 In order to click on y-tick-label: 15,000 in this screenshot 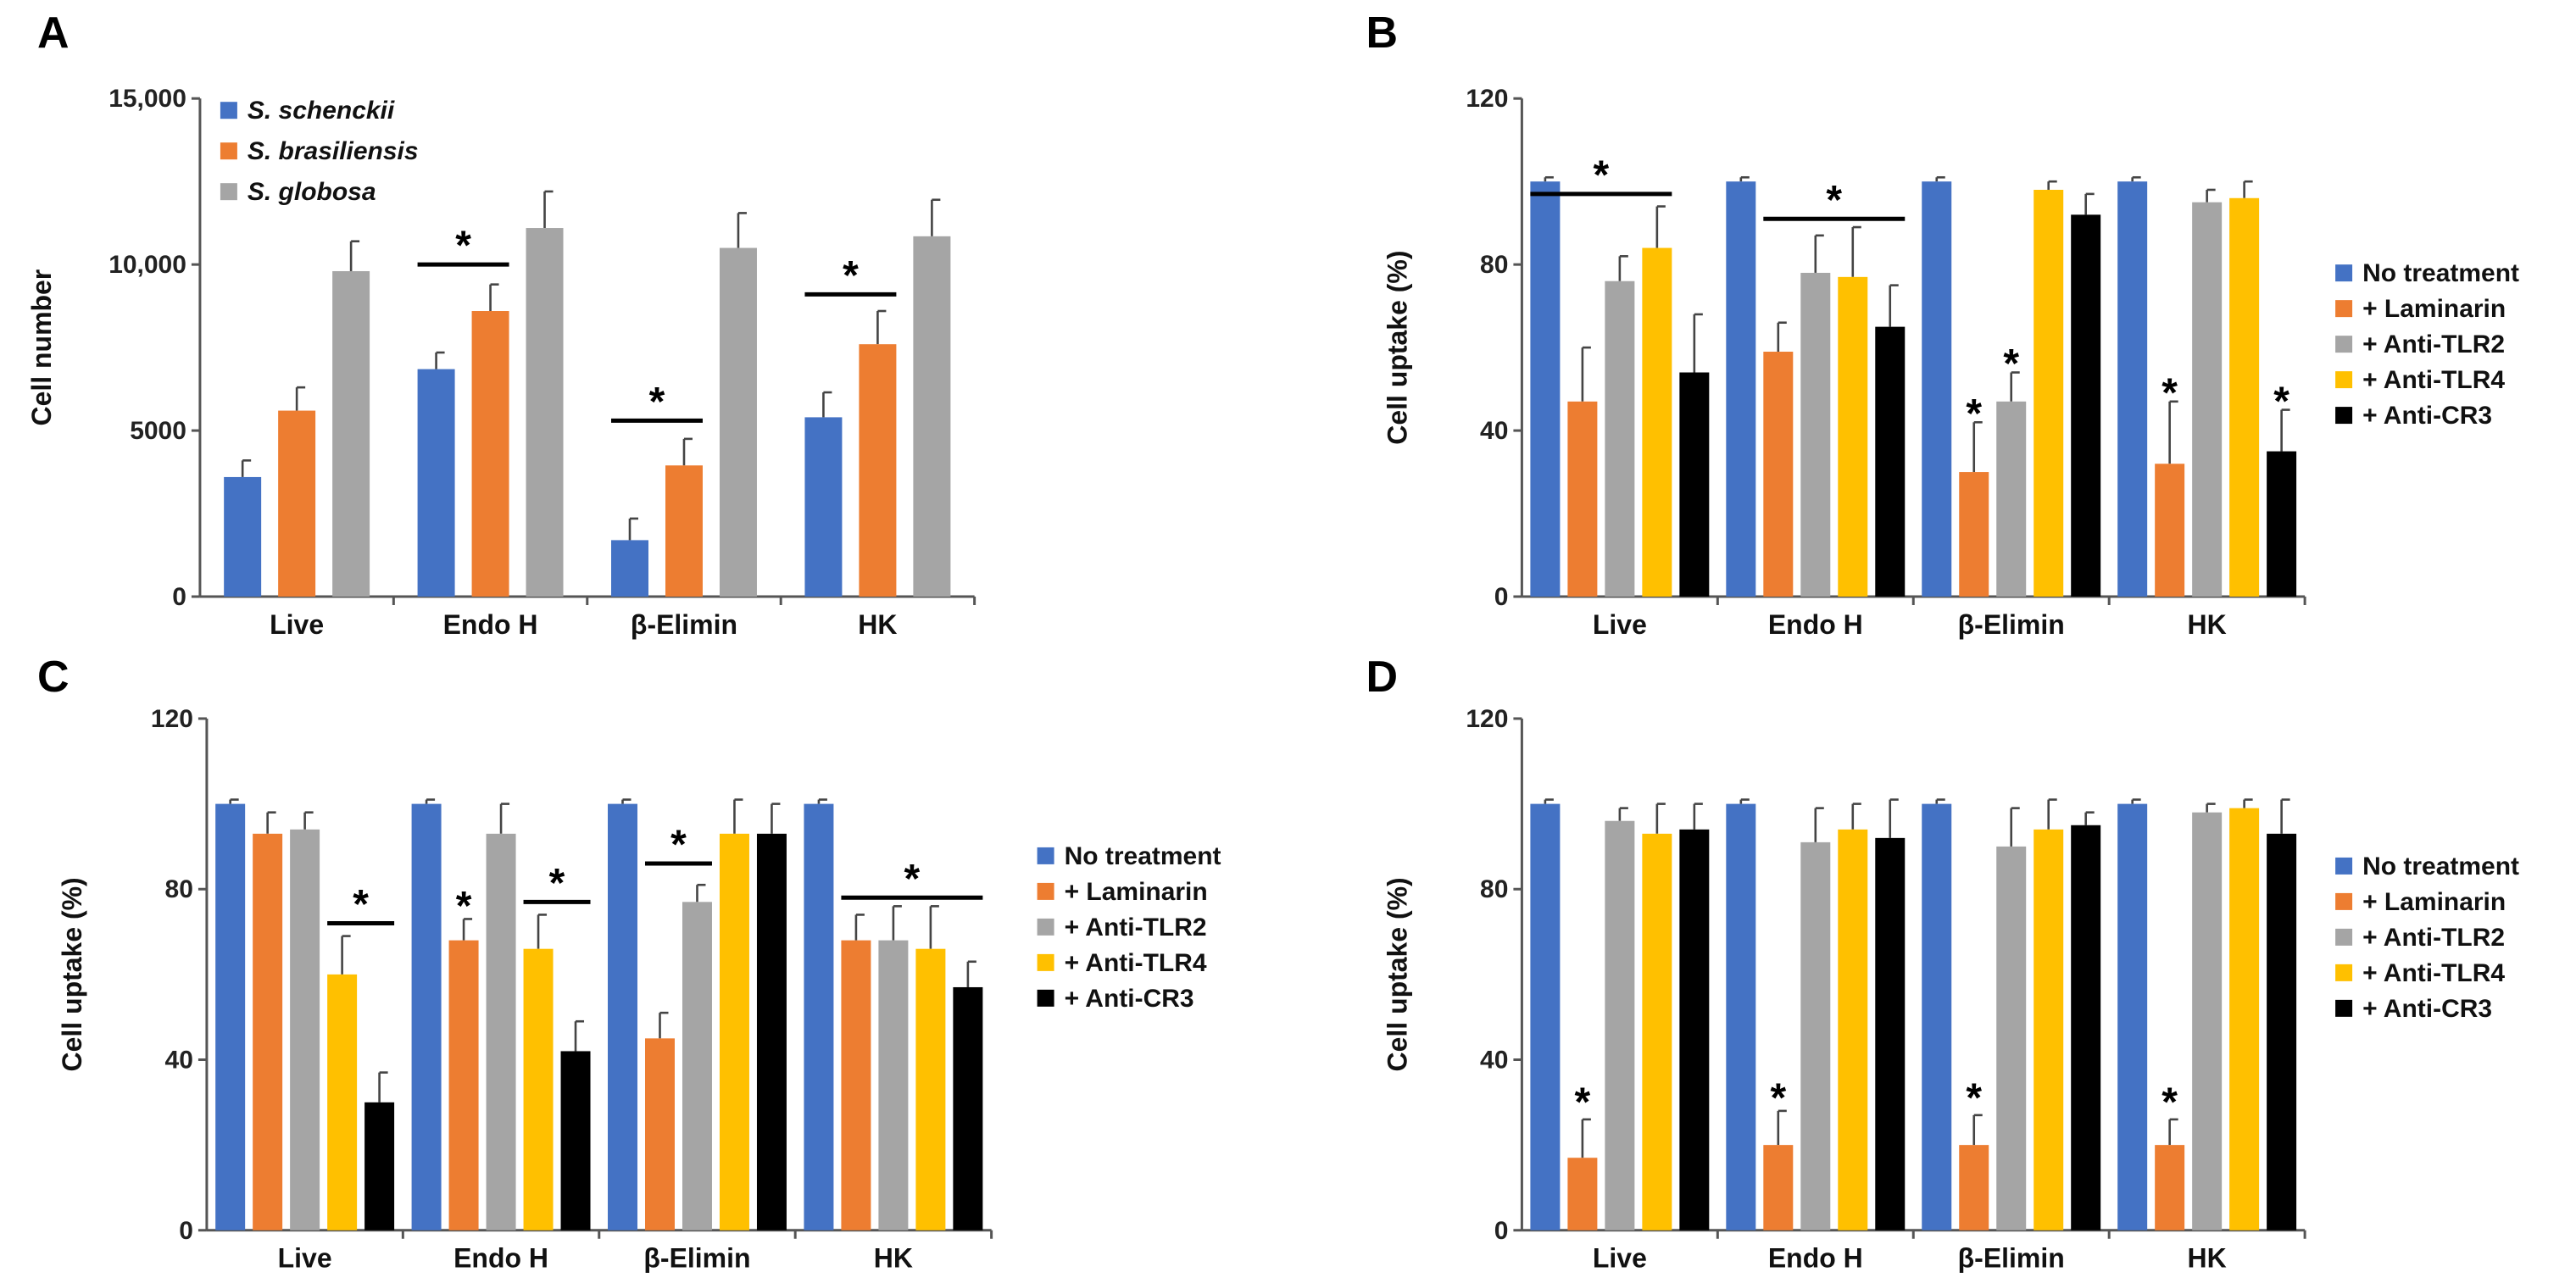, I will do `click(147, 99)`.